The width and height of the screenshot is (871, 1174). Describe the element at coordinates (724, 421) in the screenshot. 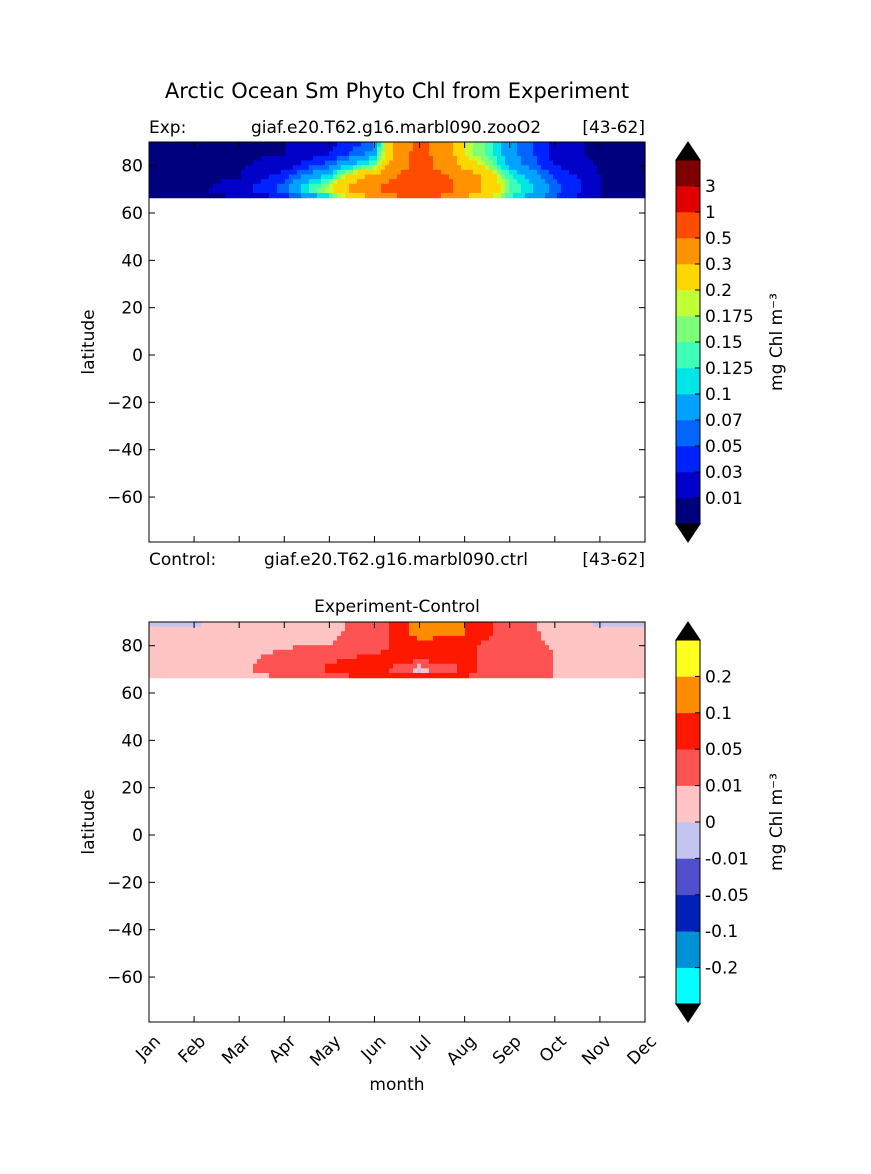

I see `colorbar-tick-label: 0.07` at that location.